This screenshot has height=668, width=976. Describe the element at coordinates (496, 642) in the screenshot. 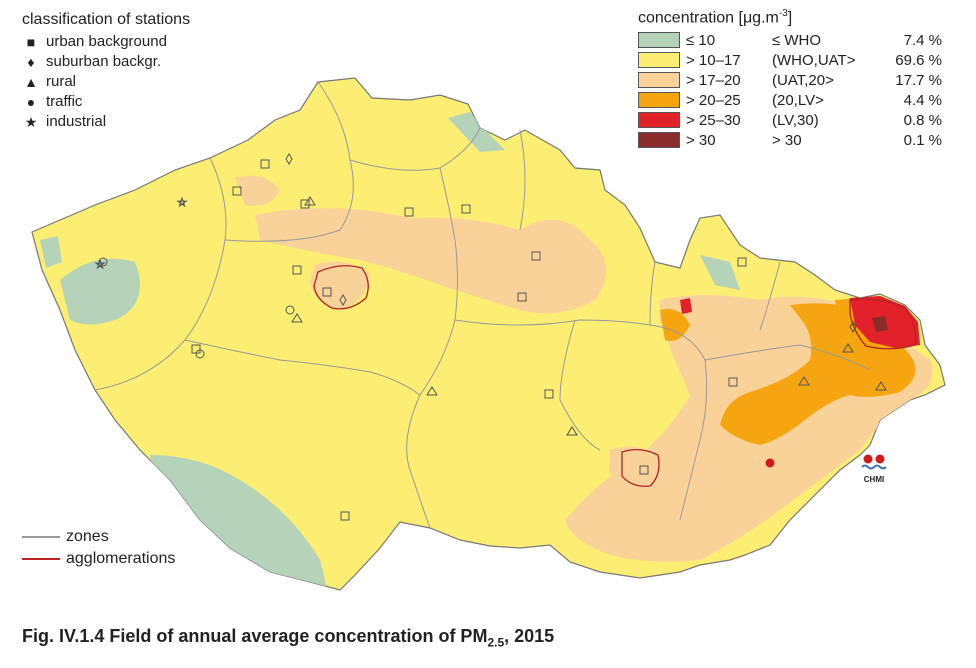

I see `caption-sub: 2.5` at that location.